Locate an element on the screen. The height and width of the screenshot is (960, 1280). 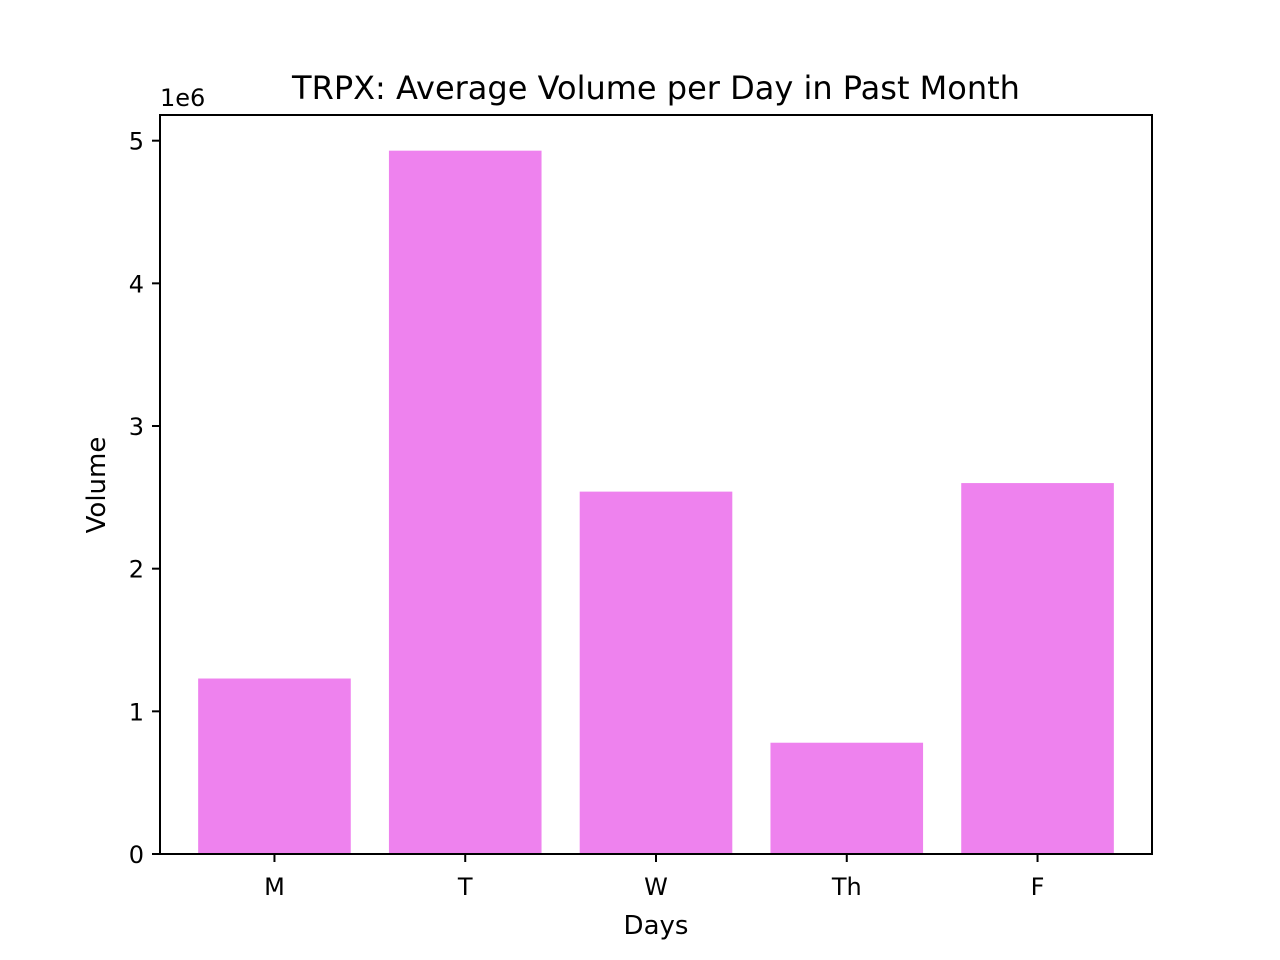
y-tick-label: 5 is located at coordinates (136, 142).